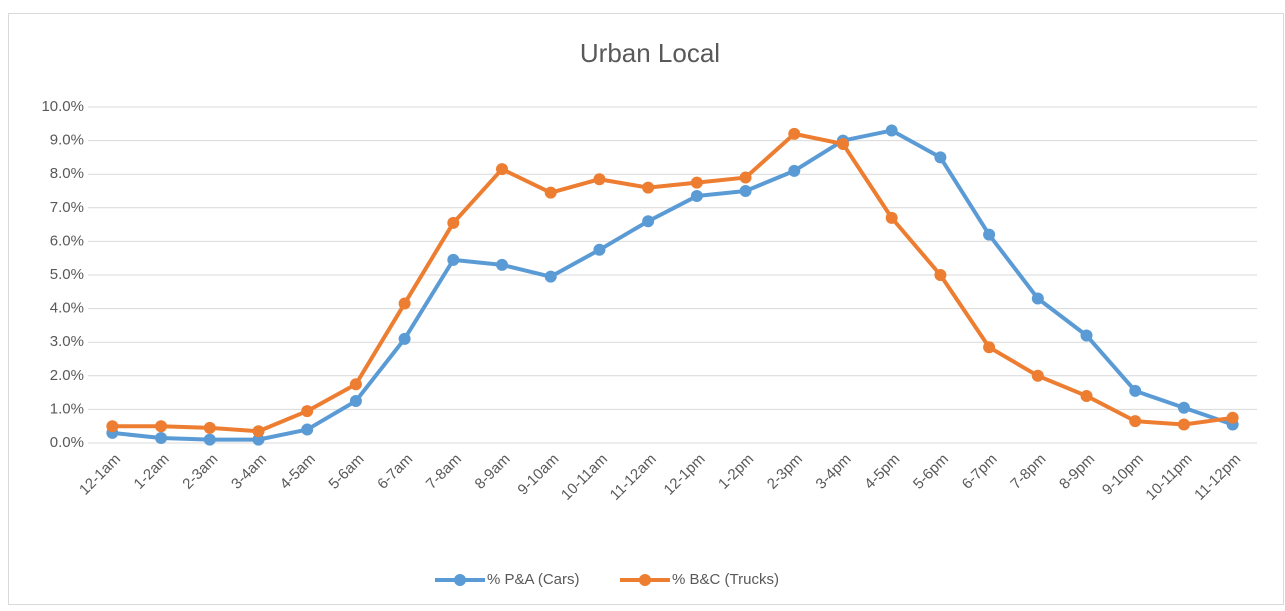 The image size is (1285, 611). I want to click on y-tick-label: 5.0%, so click(67, 274).